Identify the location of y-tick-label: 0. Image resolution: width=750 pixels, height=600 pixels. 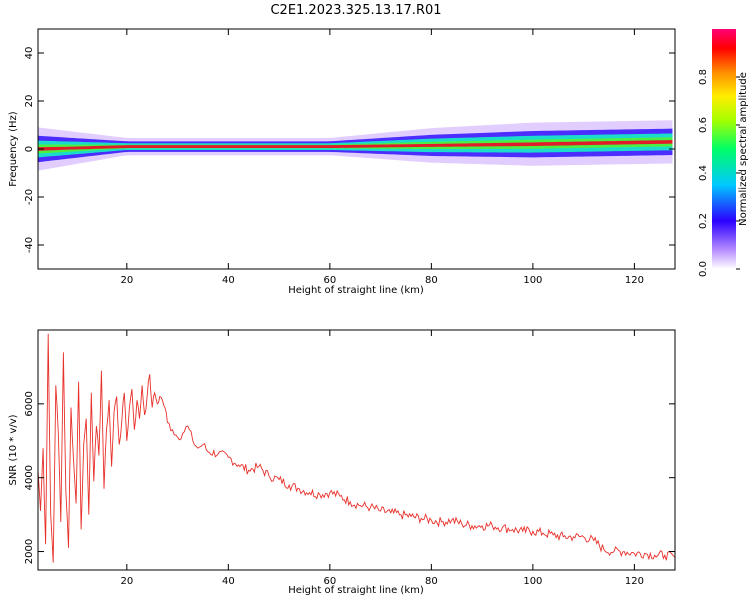
(29, 149).